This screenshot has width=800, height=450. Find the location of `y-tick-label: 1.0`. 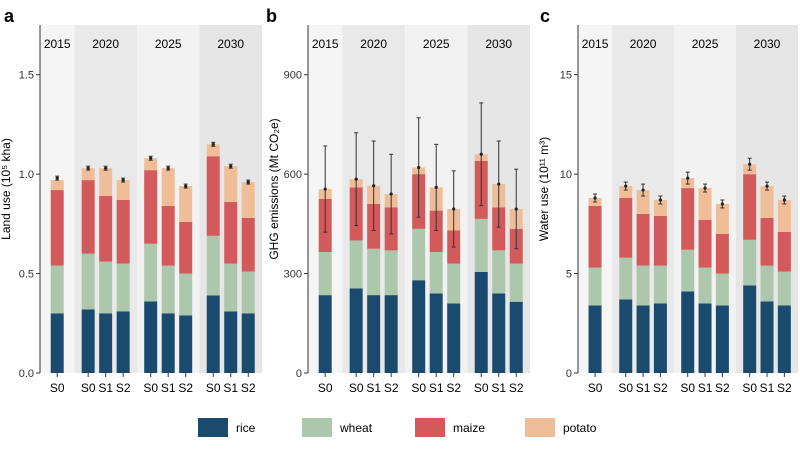

y-tick-label: 1.0 is located at coordinates (26, 175).